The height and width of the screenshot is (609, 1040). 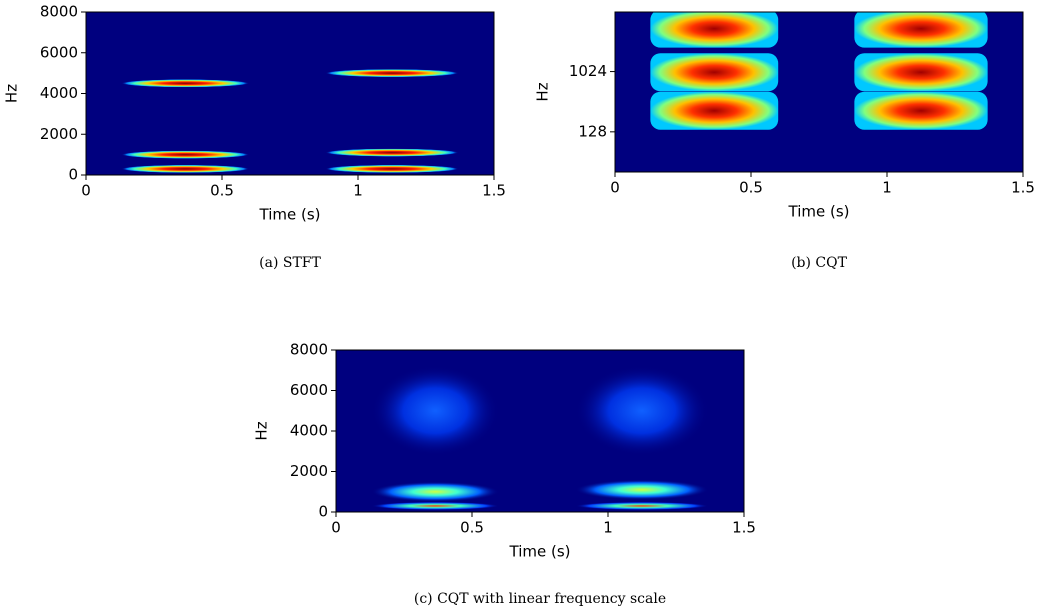 I want to click on y-tick-label: 1024, so click(x=588, y=71).